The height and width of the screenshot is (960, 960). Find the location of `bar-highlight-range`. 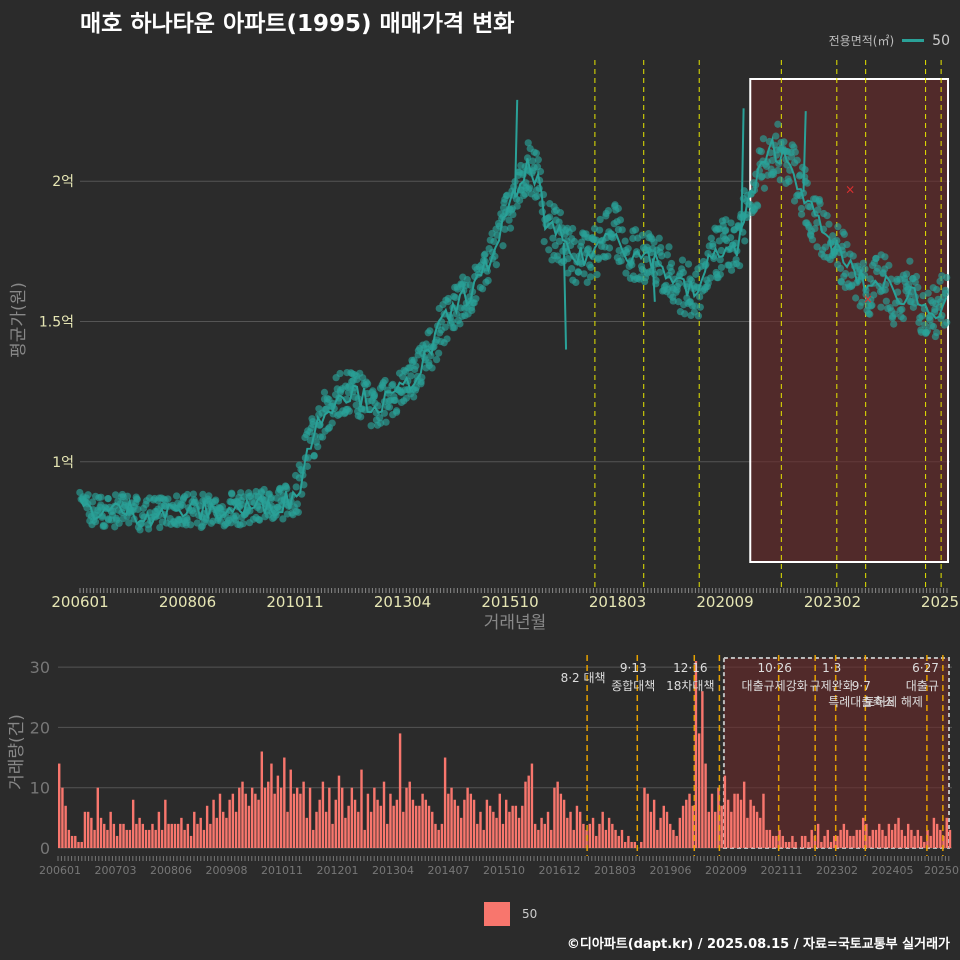

bar-highlight-range is located at coordinates (836, 753).